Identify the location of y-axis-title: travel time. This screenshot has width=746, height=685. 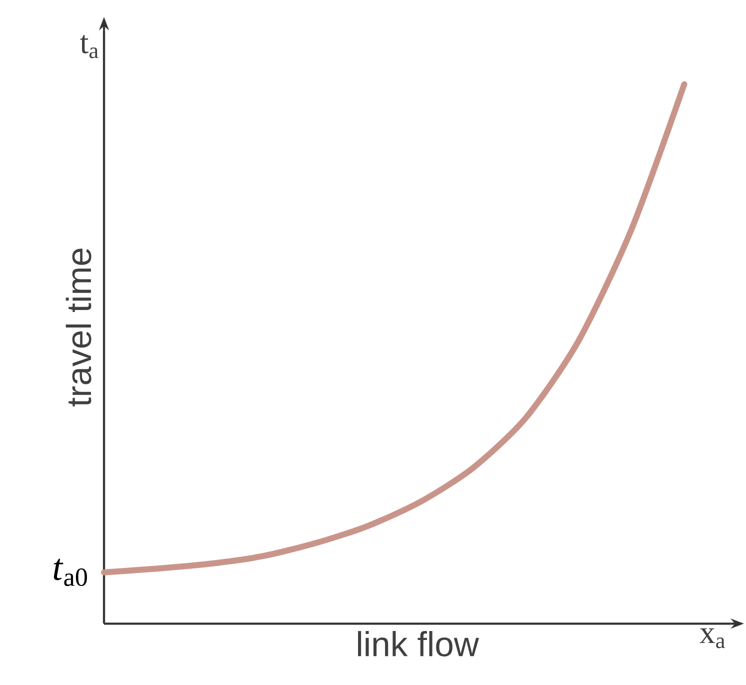
(79, 327).